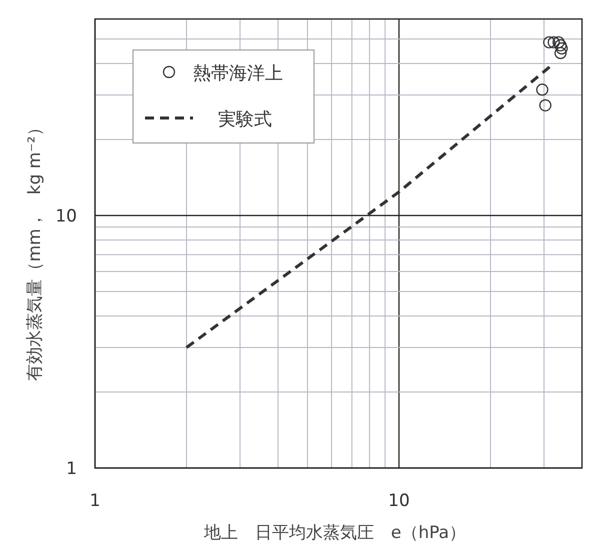  Describe the element at coordinates (238, 73) in the screenshot. I see `legend-label: 熱帯海洋上` at that location.